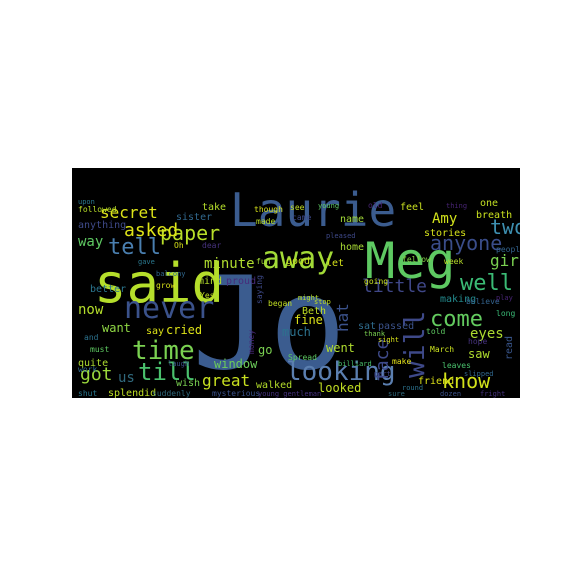 The width and height of the screenshot is (576, 576). What do you see at coordinates (445, 233) in the screenshot?
I see `word-stories: stories` at bounding box center [445, 233].